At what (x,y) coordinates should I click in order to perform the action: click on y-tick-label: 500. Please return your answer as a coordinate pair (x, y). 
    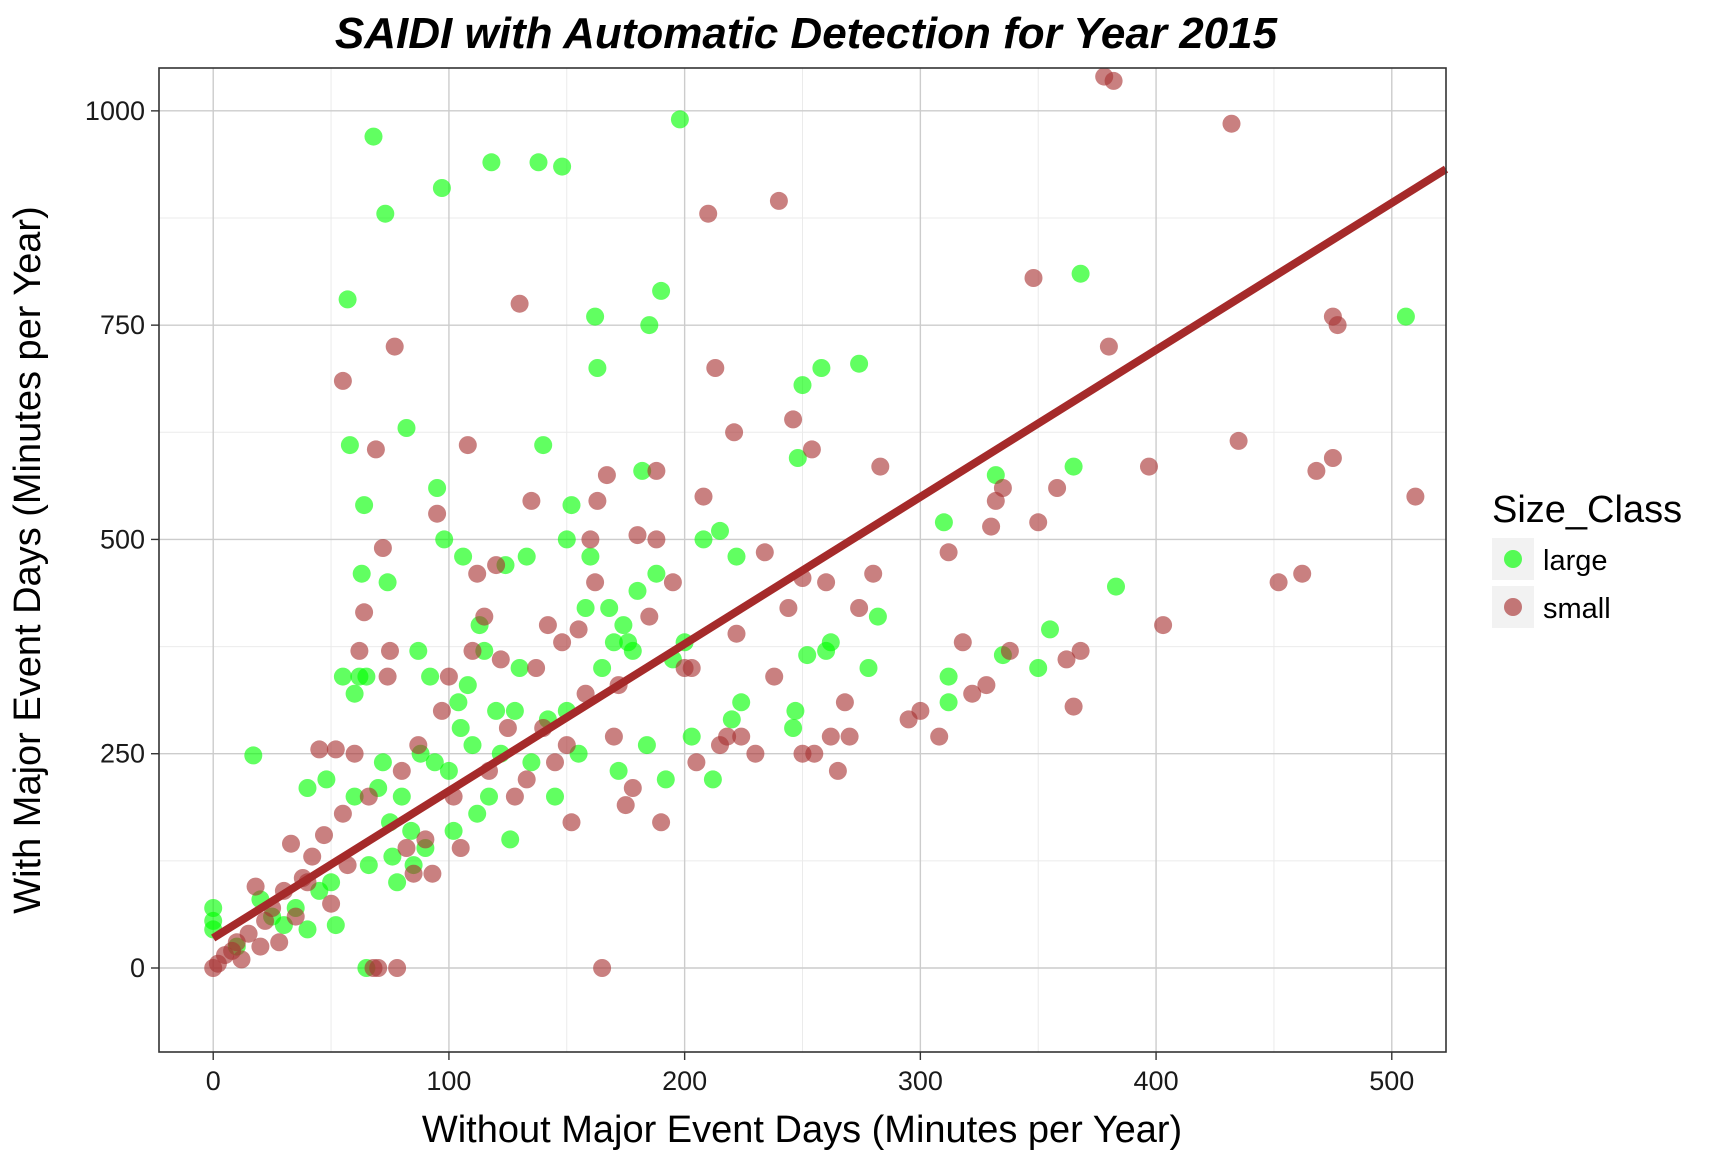
    Looking at the image, I should click on (122, 539).